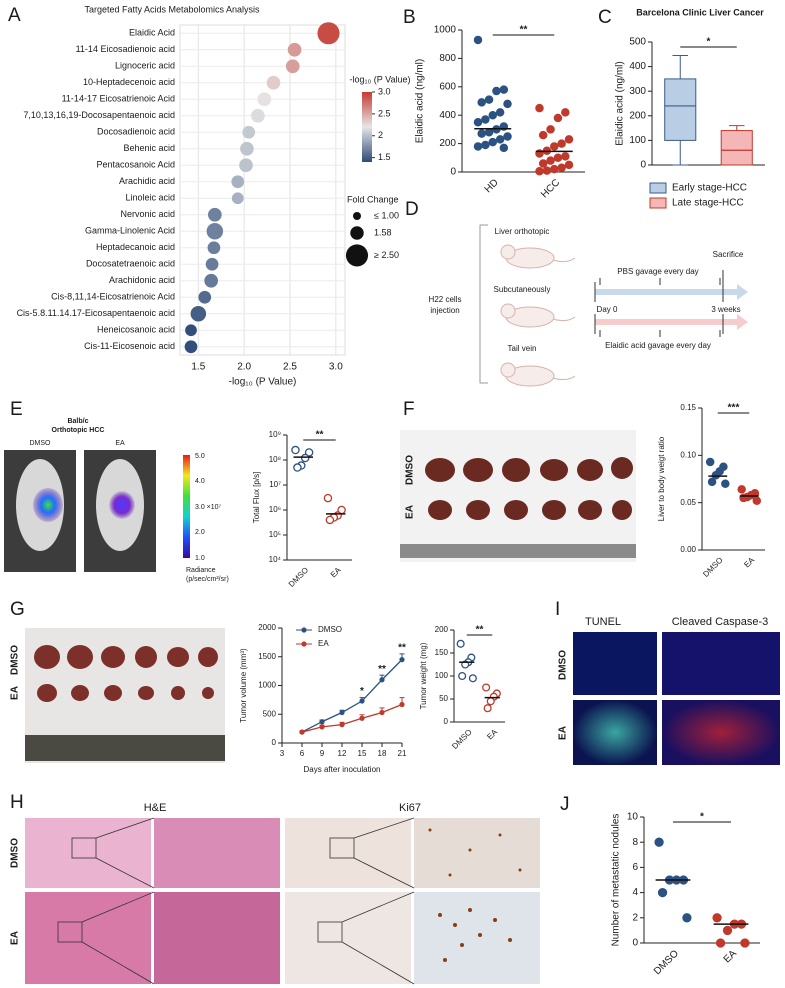  I want to click on legend-label: DMSO, so click(330, 629).